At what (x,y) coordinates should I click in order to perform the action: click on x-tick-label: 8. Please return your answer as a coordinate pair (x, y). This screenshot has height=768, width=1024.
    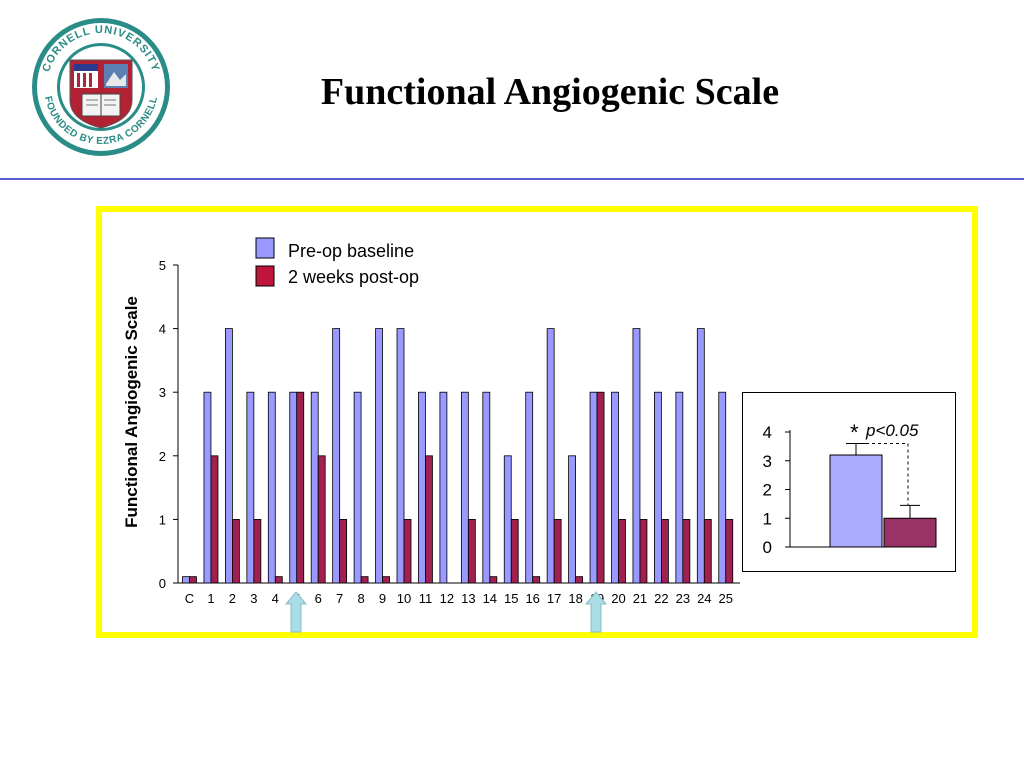
    Looking at the image, I should click on (360, 598).